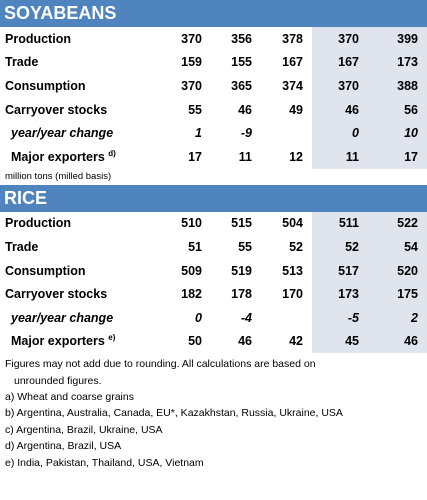  I want to click on cell: 388, so click(397, 86).